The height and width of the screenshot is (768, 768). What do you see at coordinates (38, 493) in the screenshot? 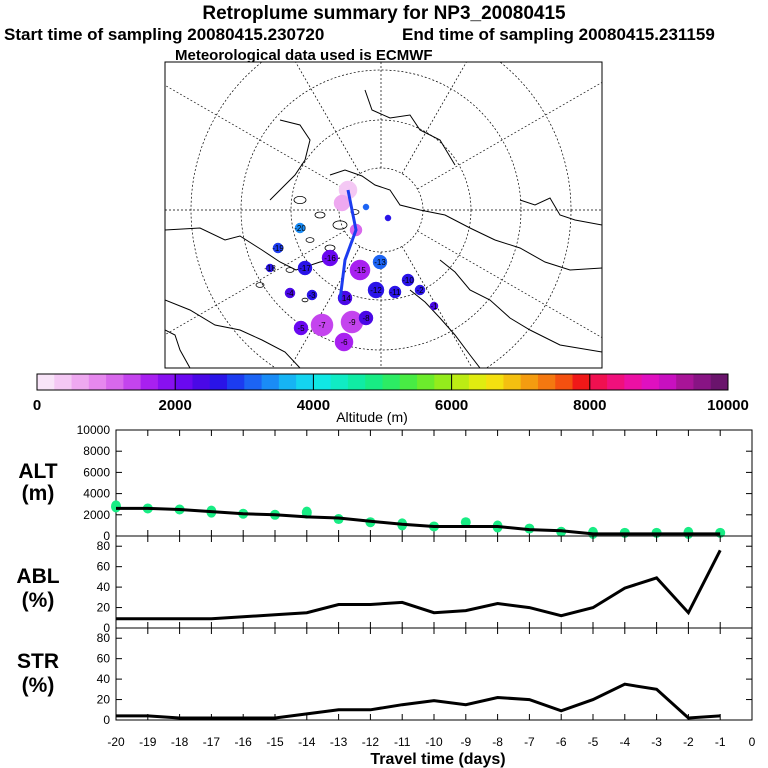
I see `alt-ylabel-bottom: (m)` at bounding box center [38, 493].